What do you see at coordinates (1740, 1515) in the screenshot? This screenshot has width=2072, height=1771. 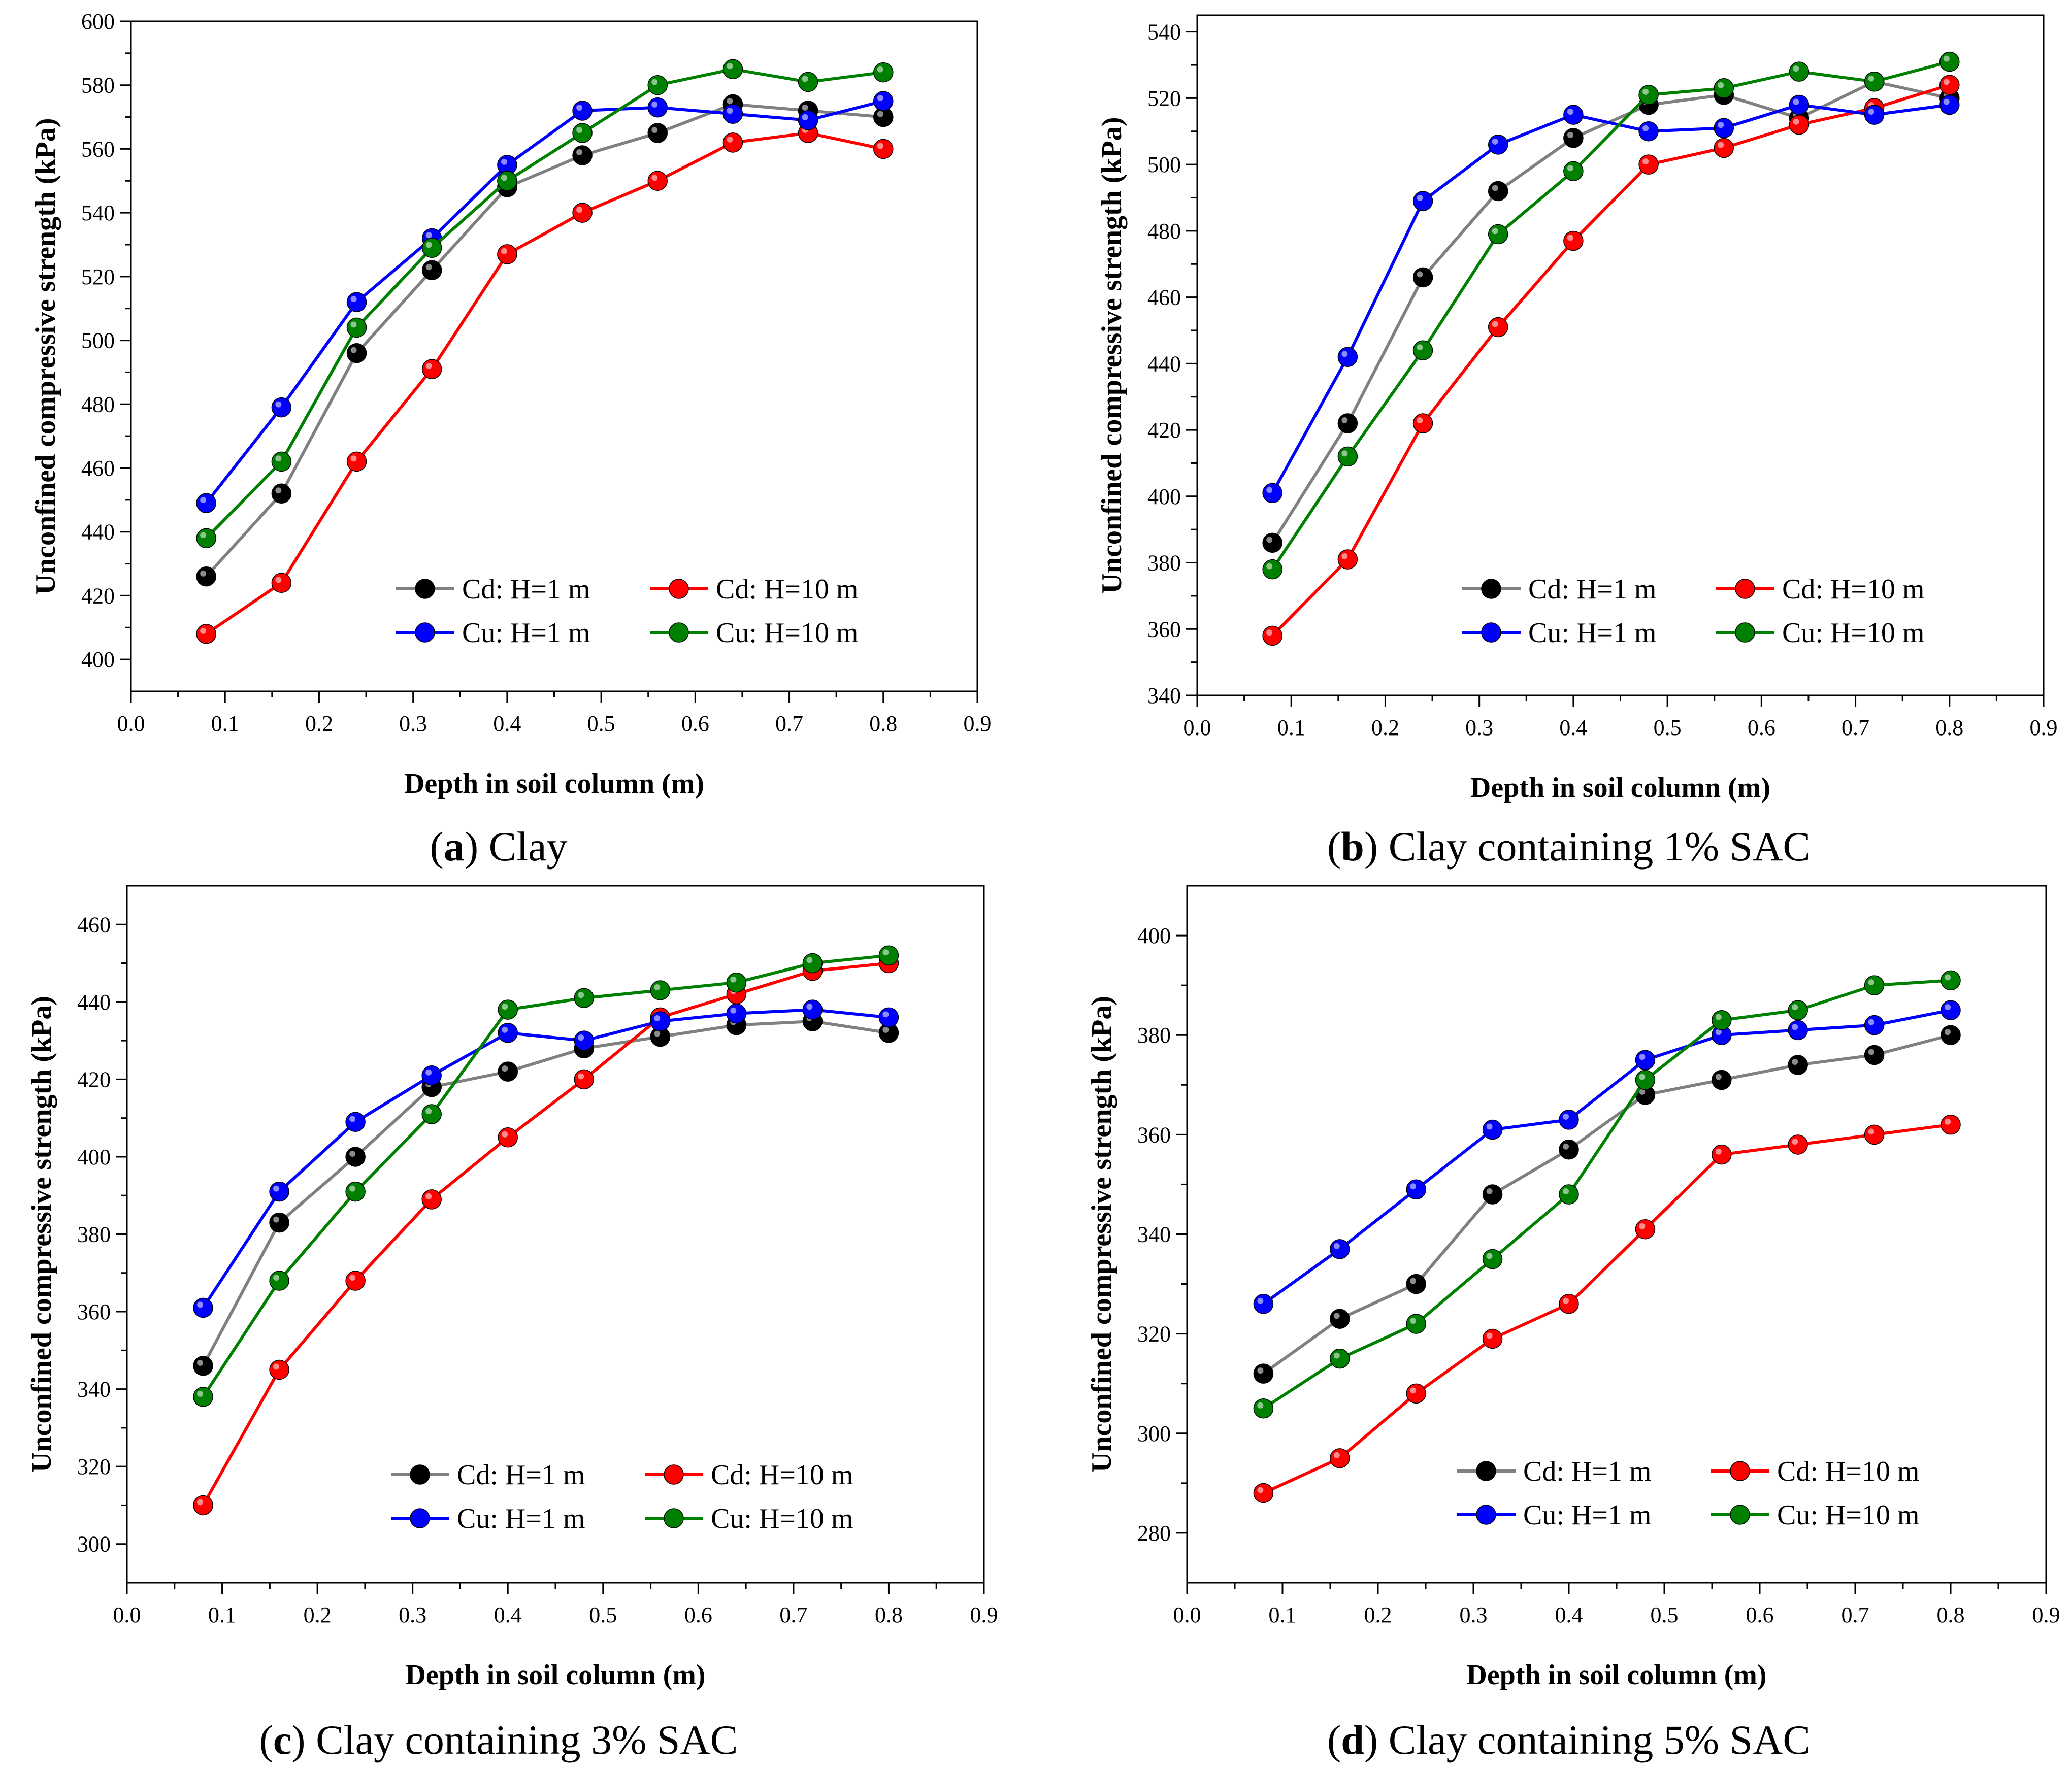 I see `legend-marker-cu-h10` at bounding box center [1740, 1515].